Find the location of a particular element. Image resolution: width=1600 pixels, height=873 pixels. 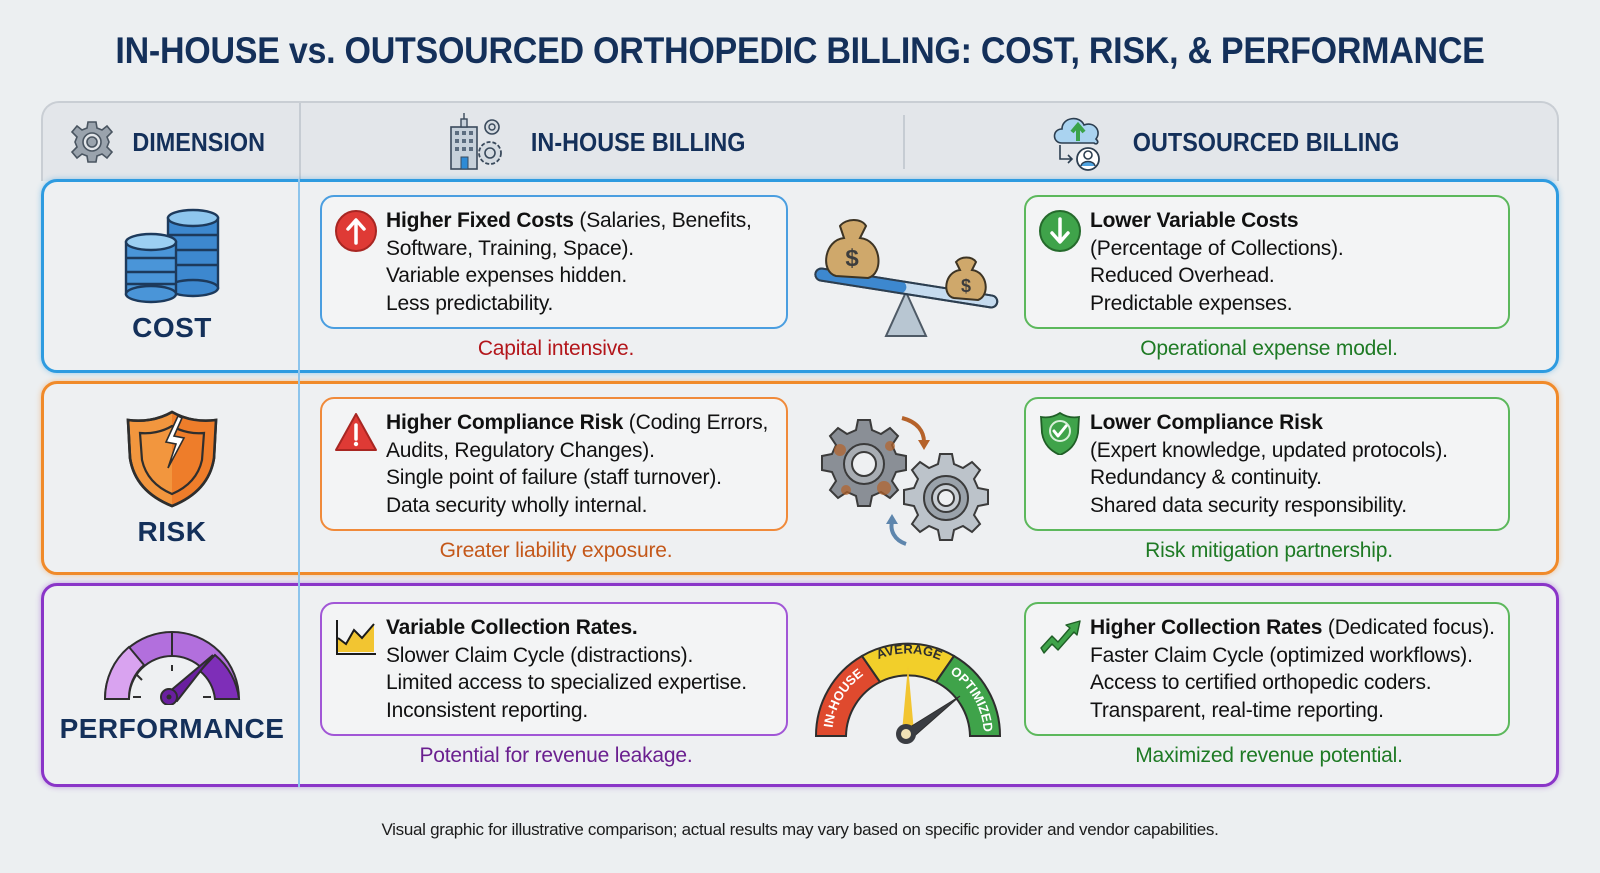

card-text: Data security wholly internal. is located at coordinates (517, 505).